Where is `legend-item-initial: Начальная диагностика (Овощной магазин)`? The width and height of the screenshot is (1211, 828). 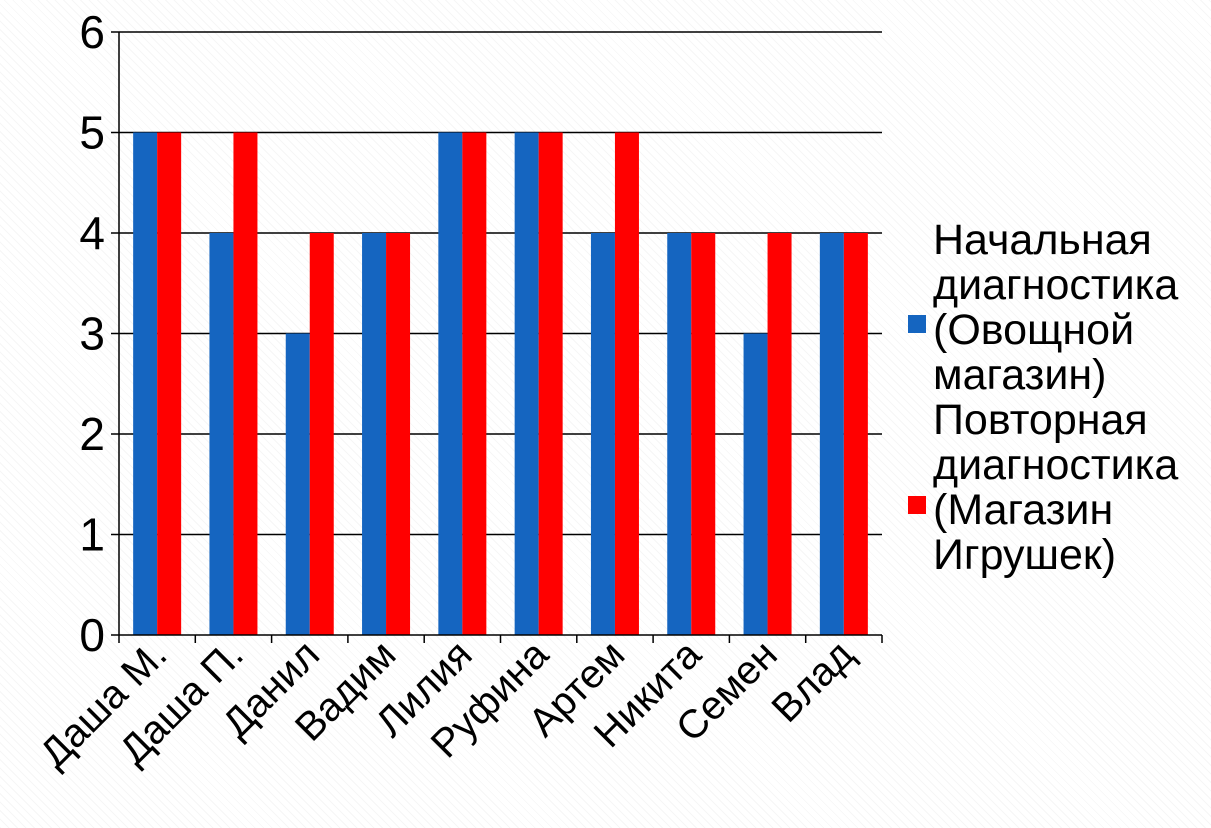 legend-item-initial: Начальная диагностика (Овощной магазин) is located at coordinates (1058, 308).